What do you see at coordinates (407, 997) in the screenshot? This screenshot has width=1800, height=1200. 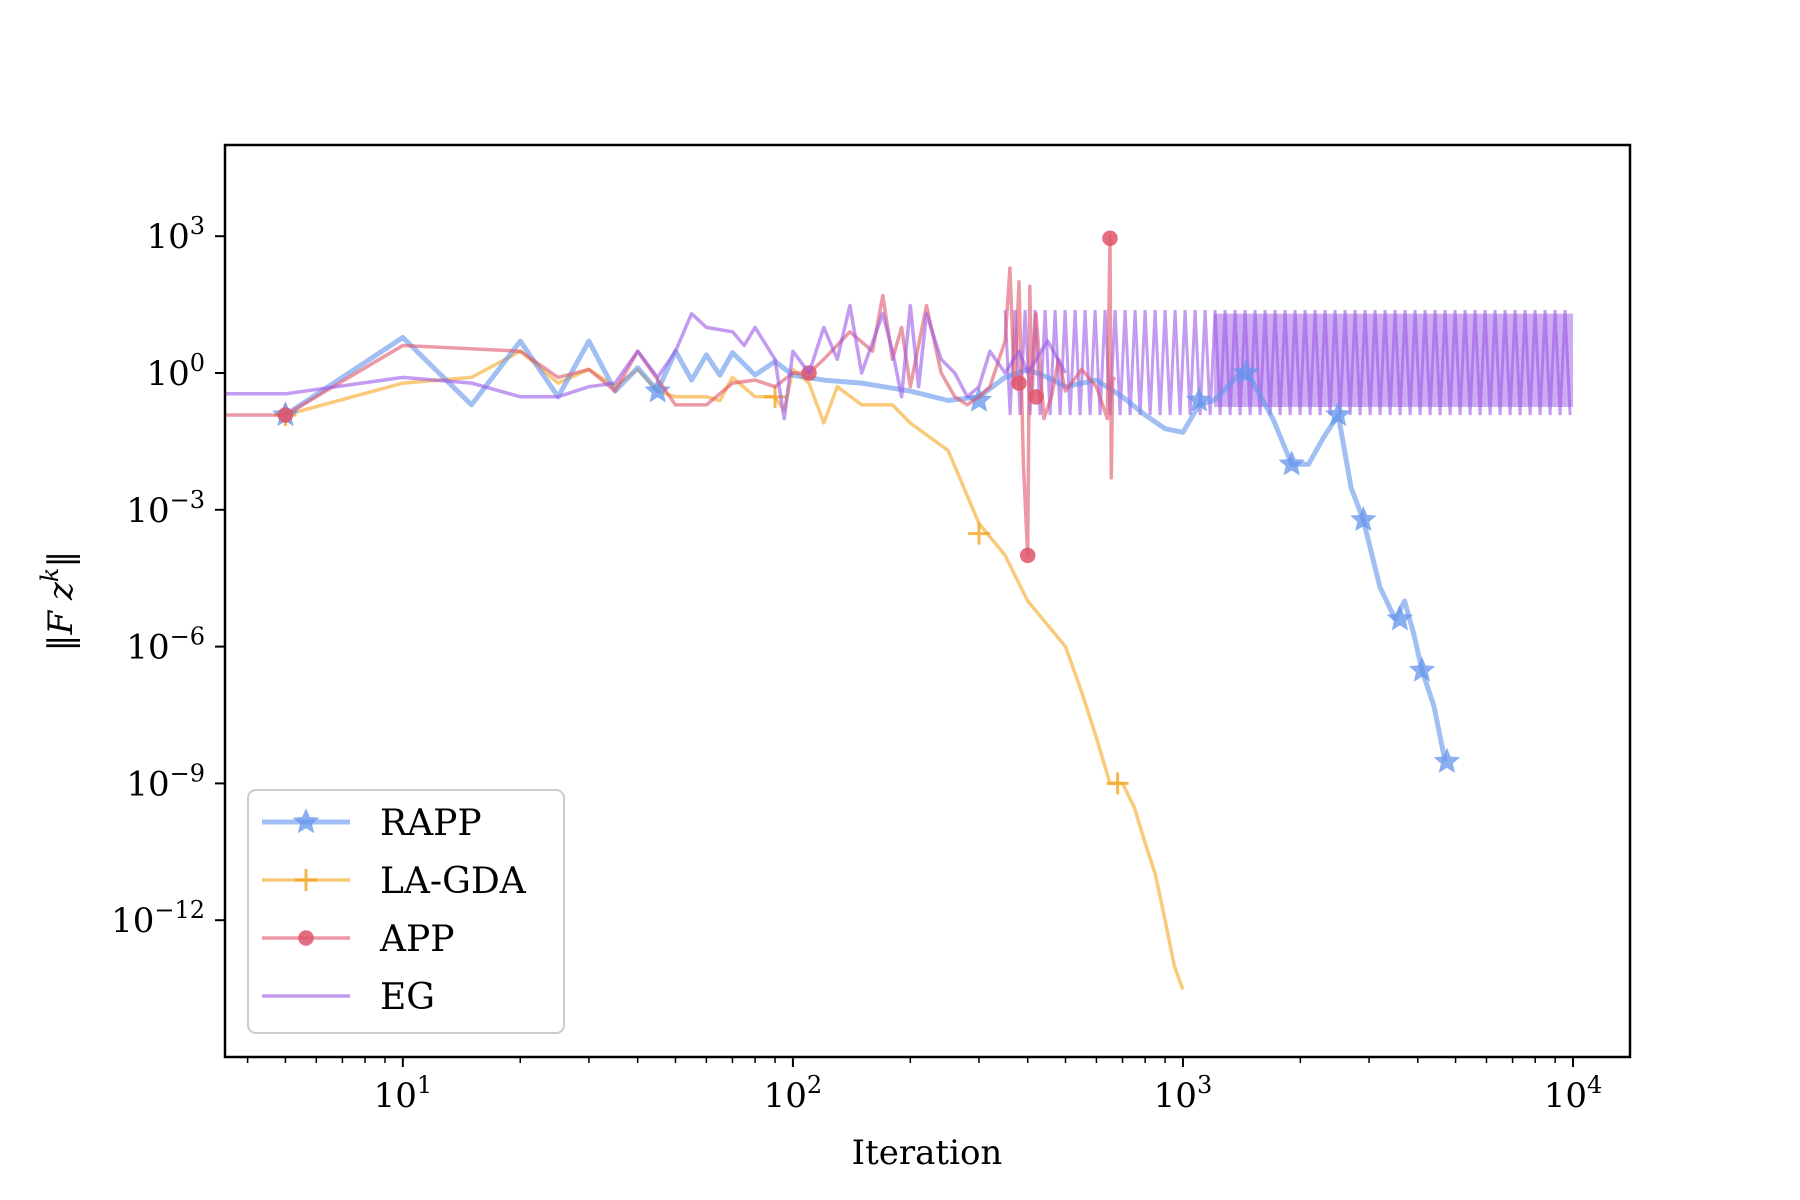 I see `legend-label-eg: EG` at bounding box center [407, 997].